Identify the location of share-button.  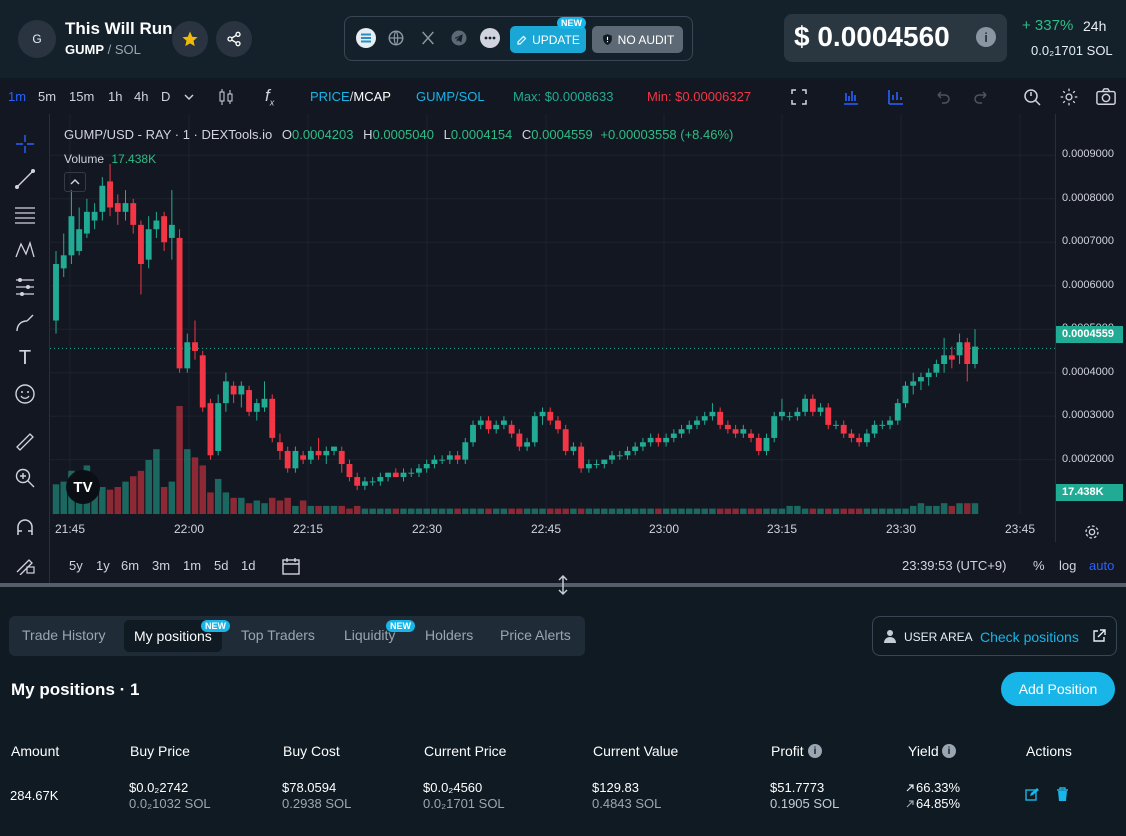
(234, 39).